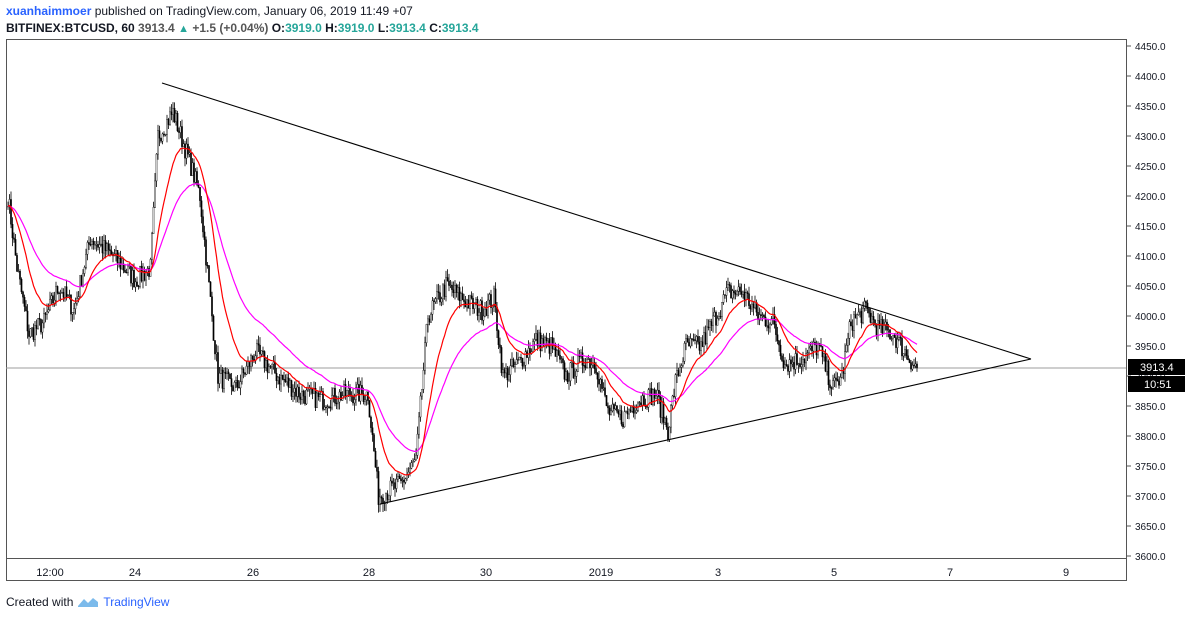  What do you see at coordinates (601, 573) in the screenshot?
I see `time-tick-label: 2019` at bounding box center [601, 573].